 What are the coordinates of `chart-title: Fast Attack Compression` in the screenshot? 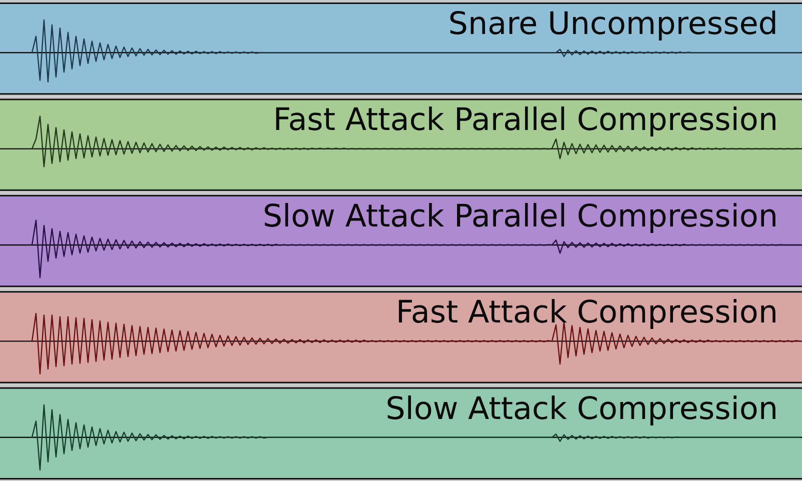 It's located at (587, 312).